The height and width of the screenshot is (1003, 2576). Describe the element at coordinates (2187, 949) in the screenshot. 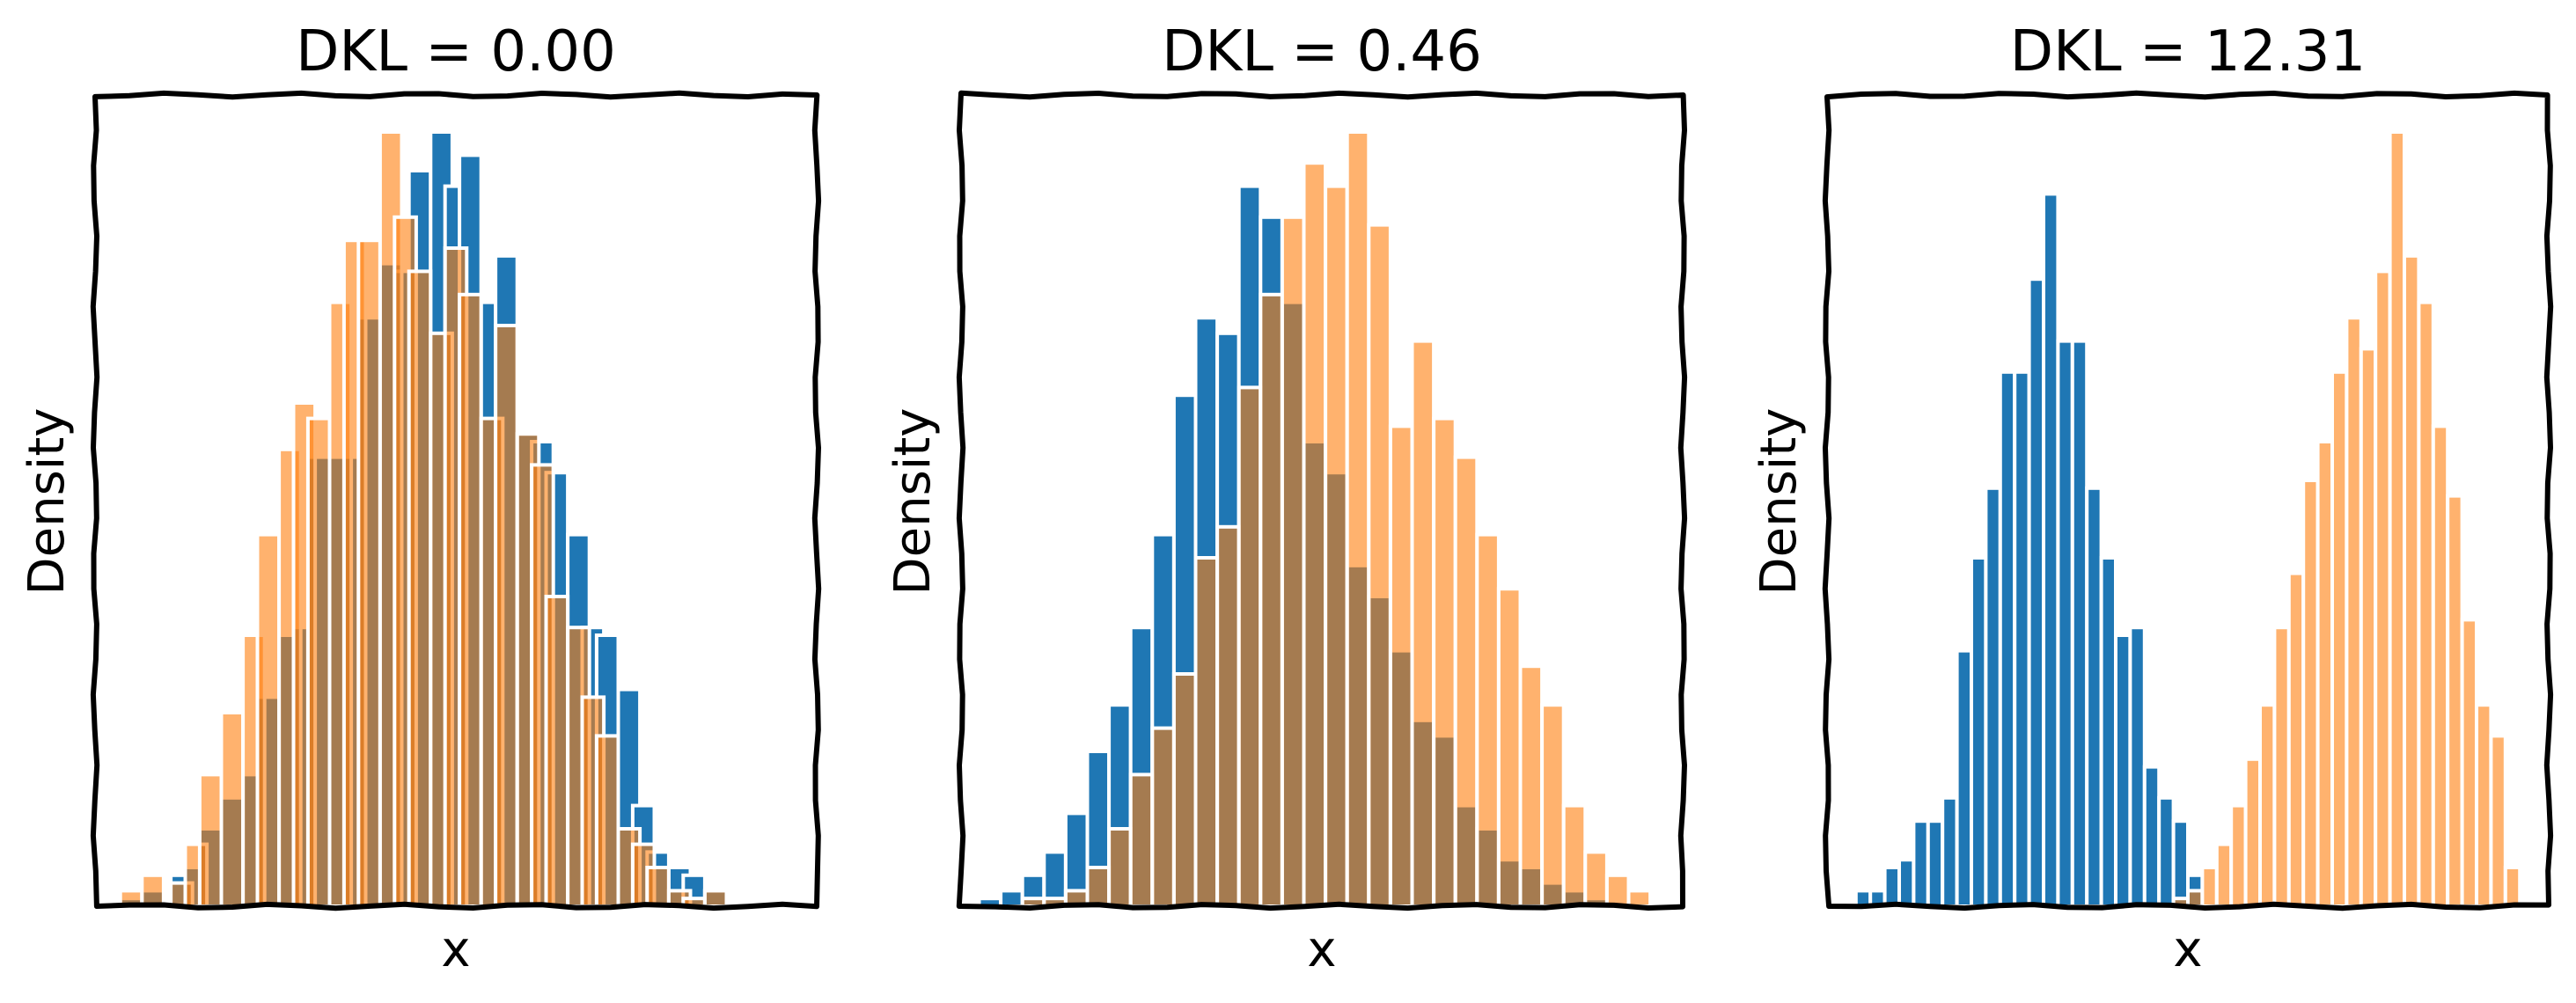

I see `panel-3-xlabel: x` at that location.